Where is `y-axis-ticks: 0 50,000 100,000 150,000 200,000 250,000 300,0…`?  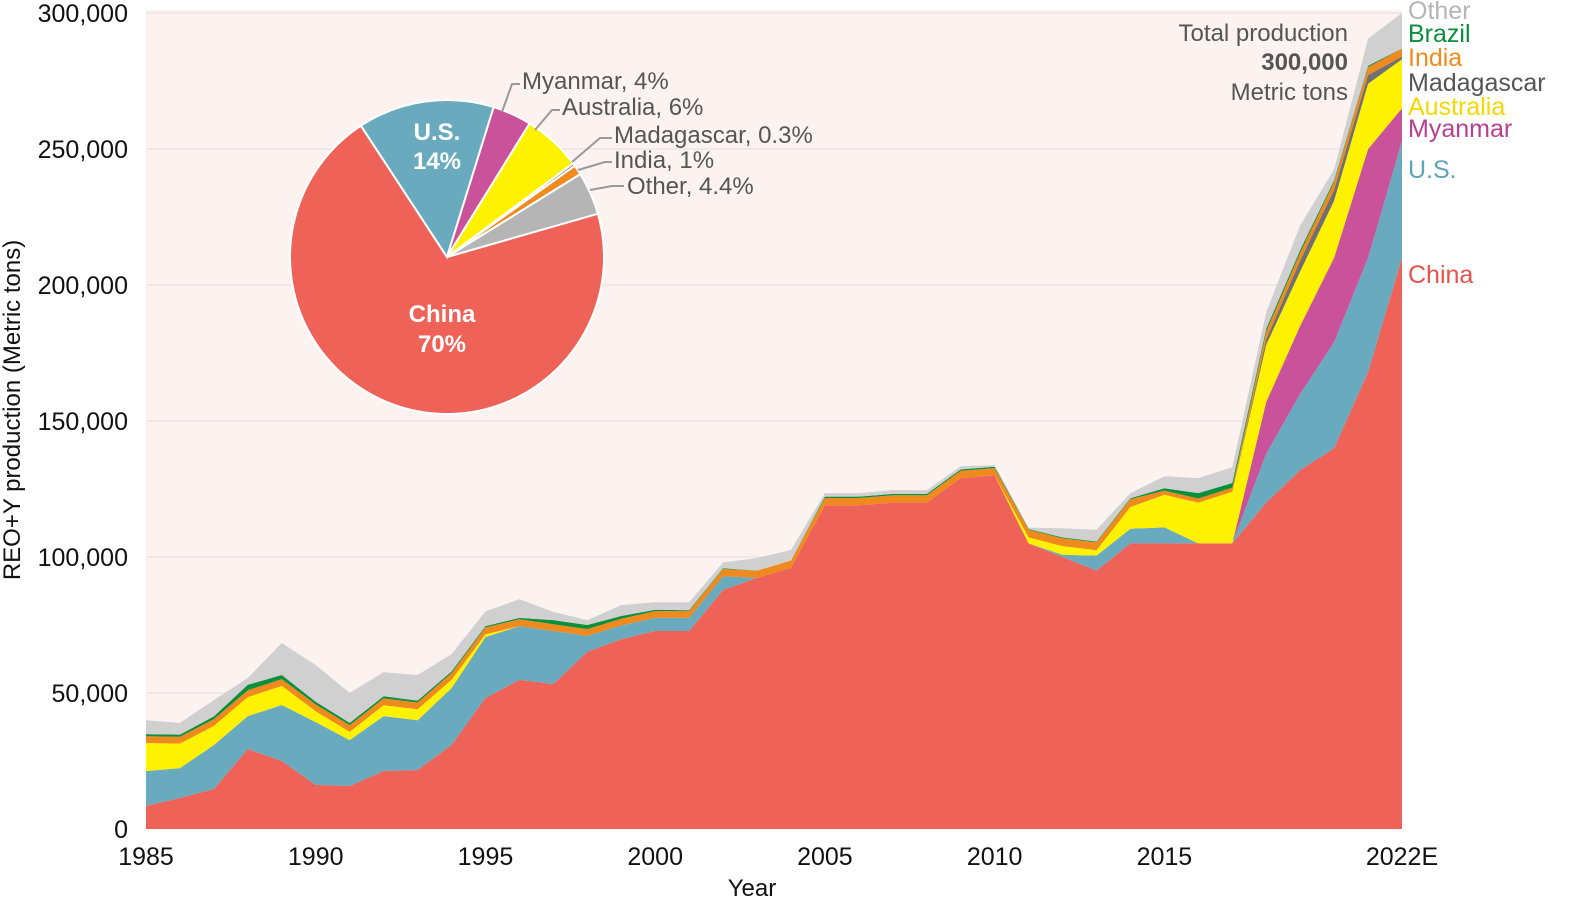 y-axis-ticks: 0 50,000 100,000 150,000 200,000 250,000 300,0… is located at coordinates (83, 422).